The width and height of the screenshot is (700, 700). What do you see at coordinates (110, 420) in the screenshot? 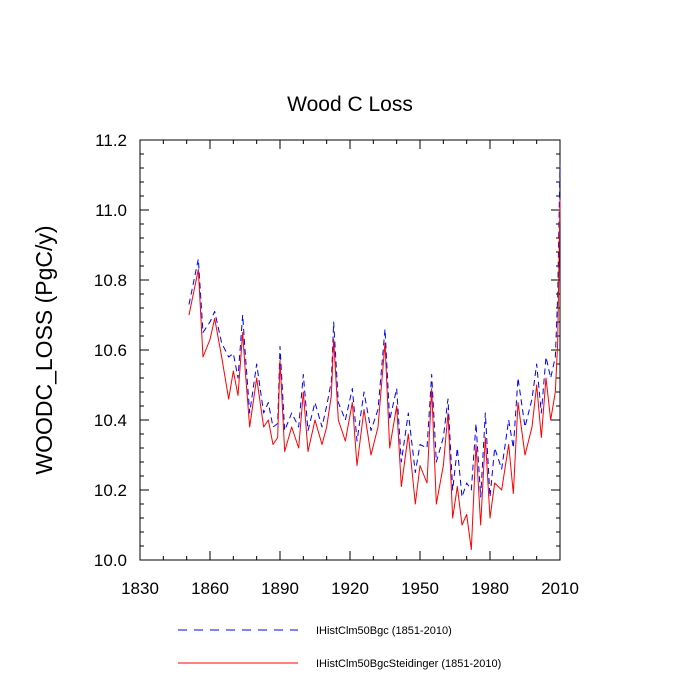
I see `y-tick-label: 10.4` at bounding box center [110, 420].